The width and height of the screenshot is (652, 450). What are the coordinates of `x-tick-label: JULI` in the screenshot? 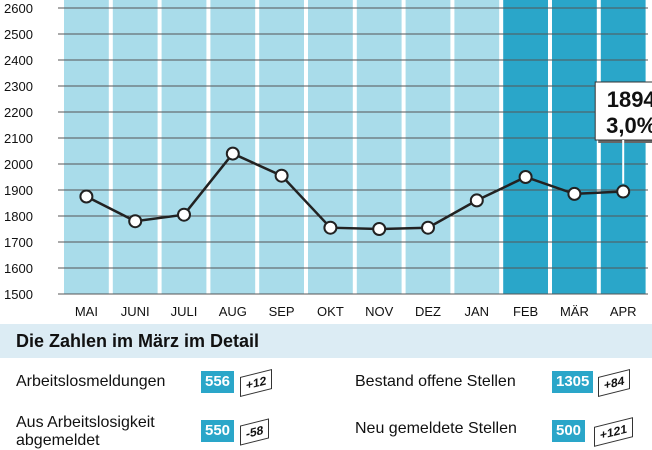 It's located at (184, 311).